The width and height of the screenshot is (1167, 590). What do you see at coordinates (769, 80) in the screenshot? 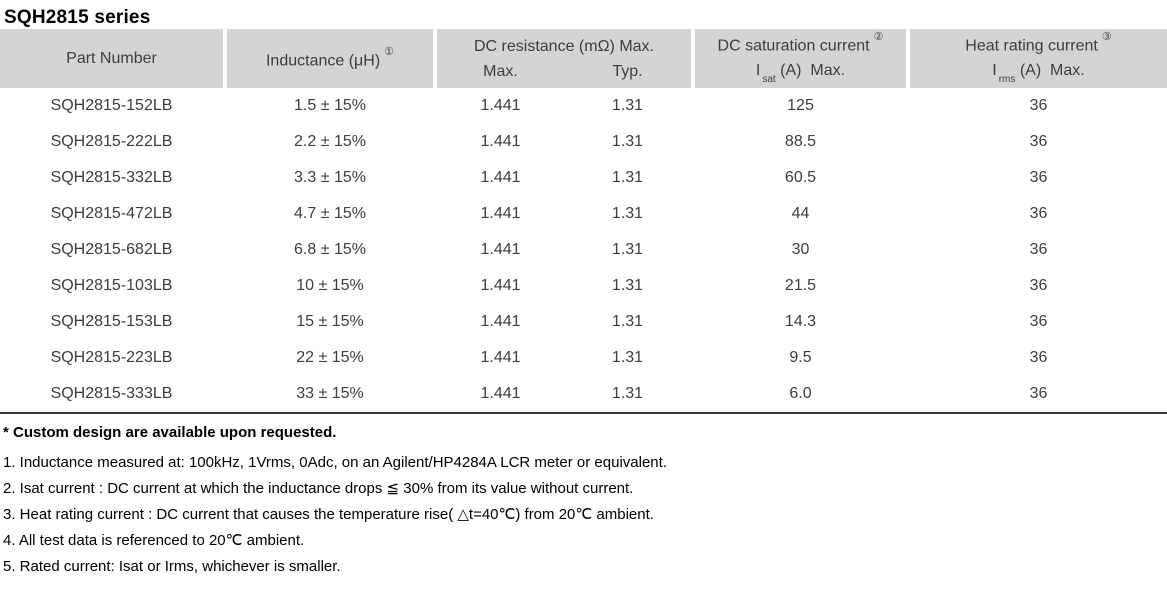
I see `isat-subscript: sat` at bounding box center [769, 80].